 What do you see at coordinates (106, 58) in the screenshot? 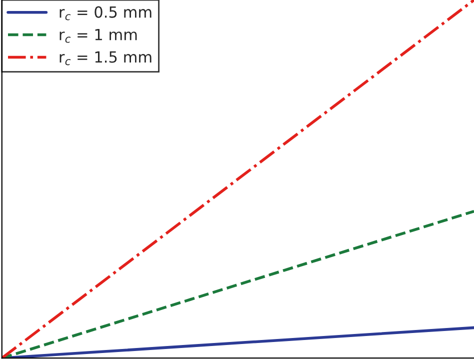
I see `legend-label: r$_{c}$ = 1.5 mm` at bounding box center [106, 58].